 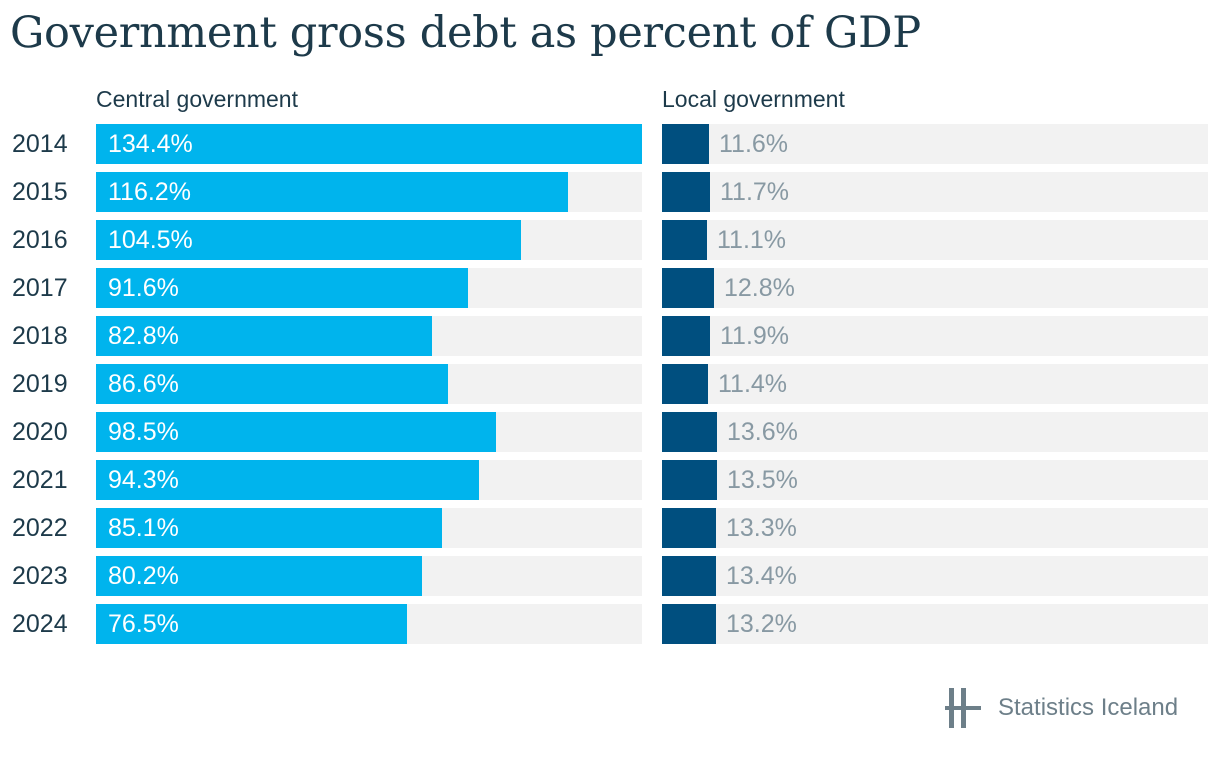 I want to click on central-value-label: 80.2%, so click(x=143, y=576).